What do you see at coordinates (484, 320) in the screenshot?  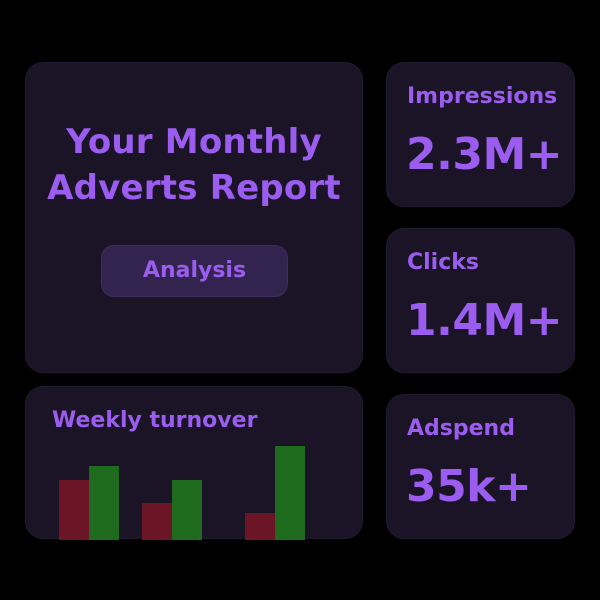 I see `clicks-value: 1.4M+` at bounding box center [484, 320].